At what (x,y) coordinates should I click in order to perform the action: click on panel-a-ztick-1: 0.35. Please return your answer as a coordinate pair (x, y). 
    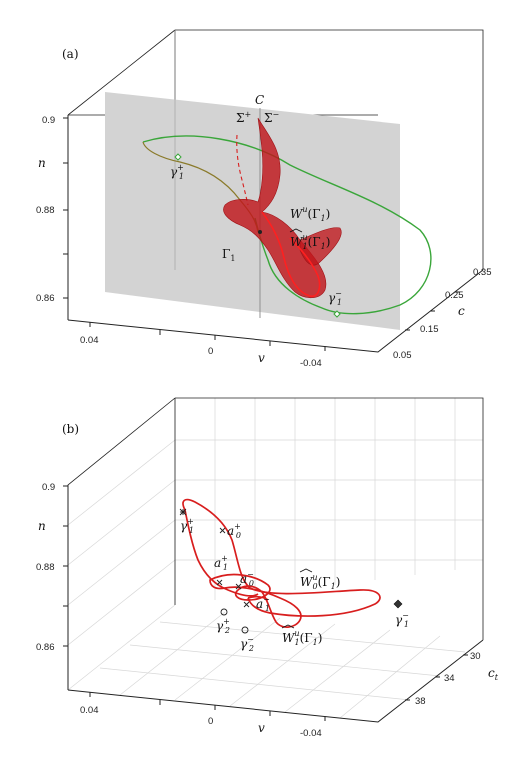
    Looking at the image, I should click on (482, 272).